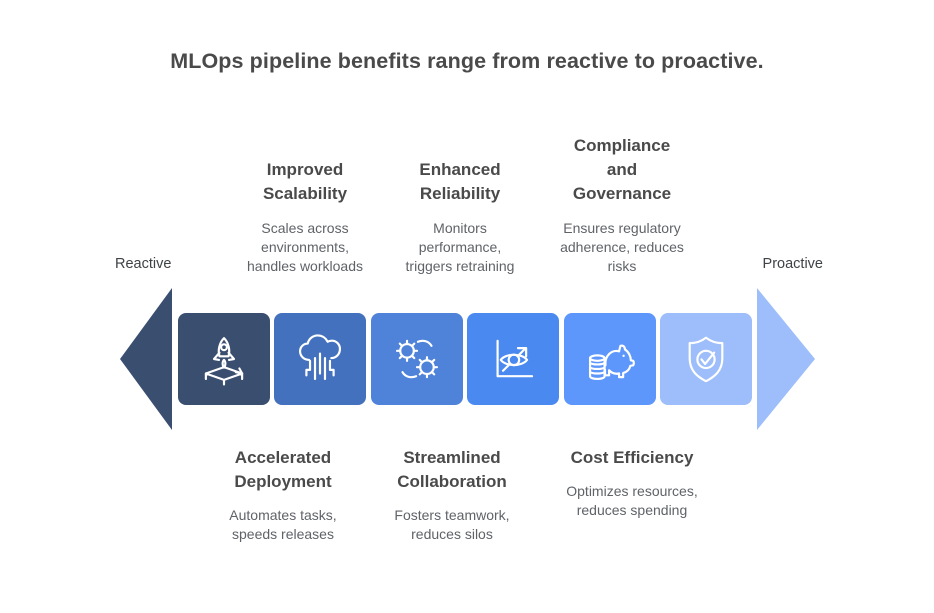  I want to click on left-arrowhead, so click(146, 359).